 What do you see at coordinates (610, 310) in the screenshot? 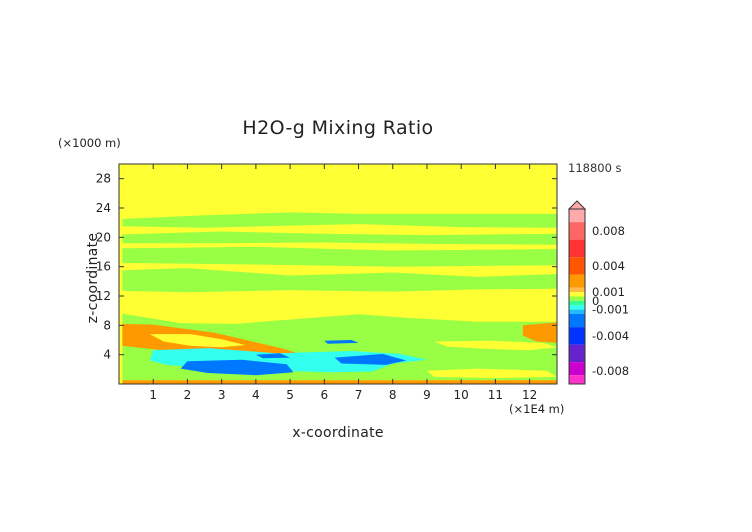
I see `colorbar-label: -0.001` at bounding box center [610, 310].